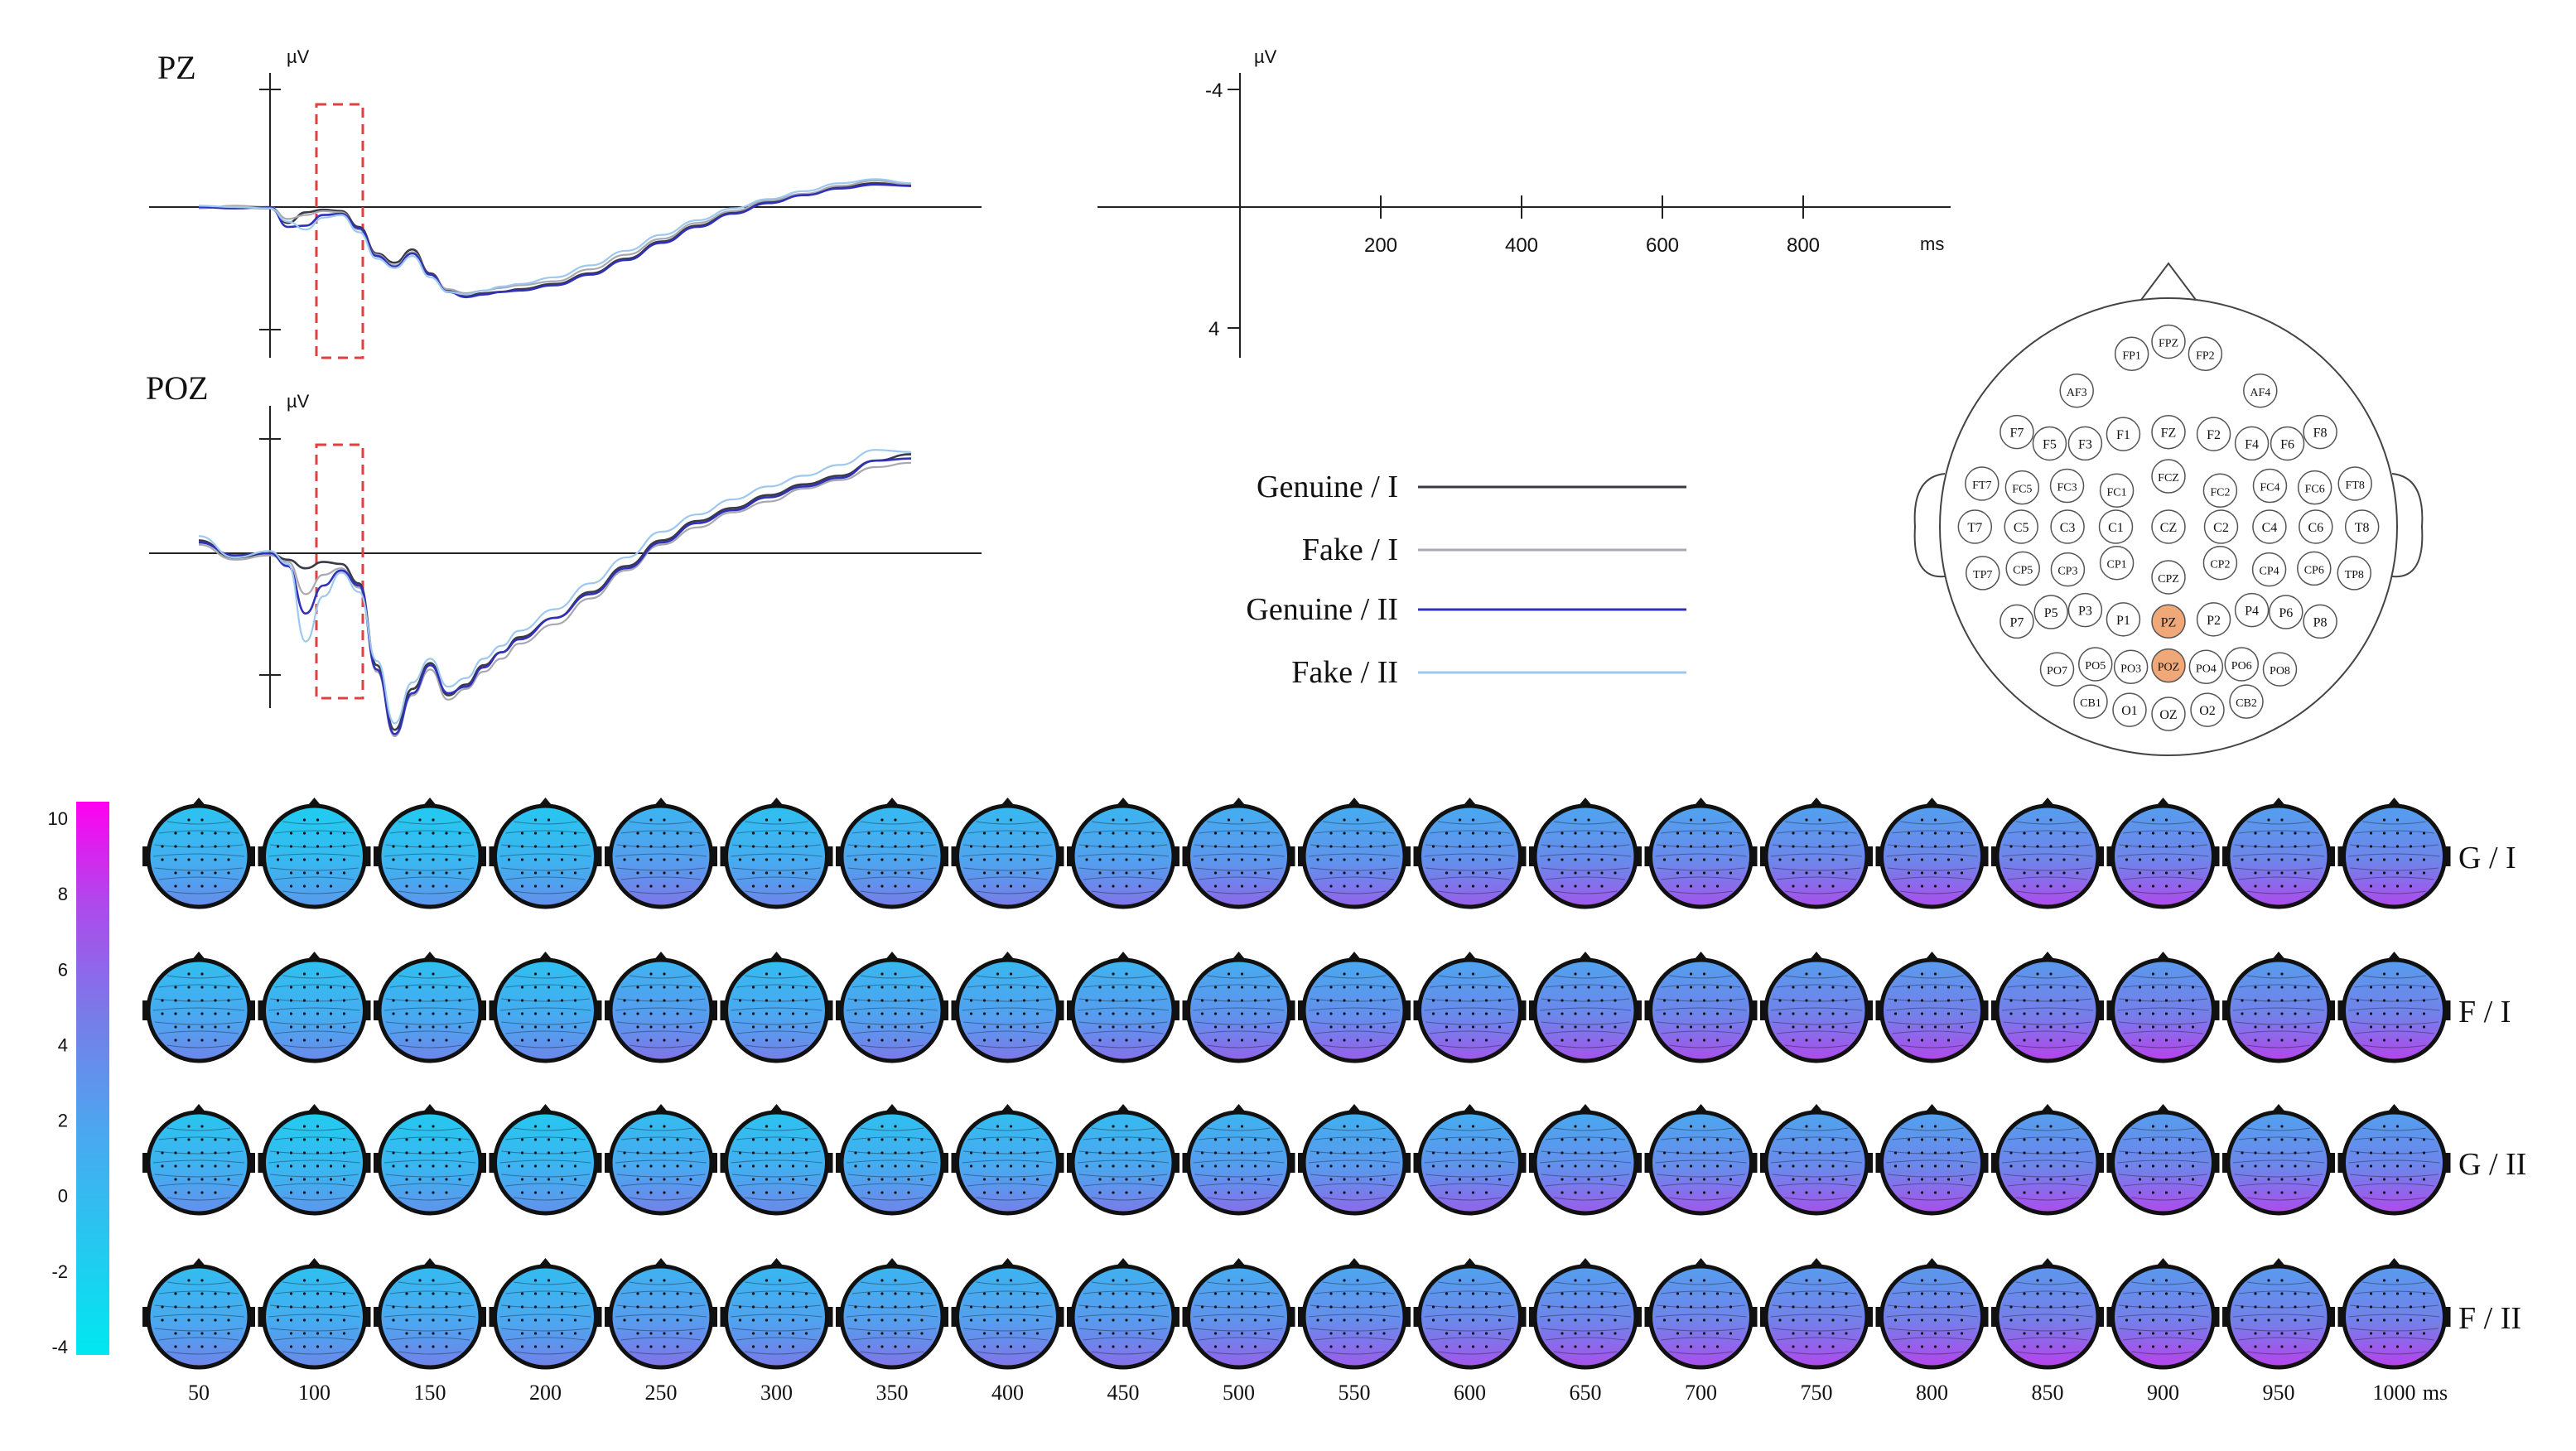 This screenshot has width=2576, height=1451. Describe the element at coordinates (2252, 444) in the screenshot. I see `electrode-label: F4` at that location.